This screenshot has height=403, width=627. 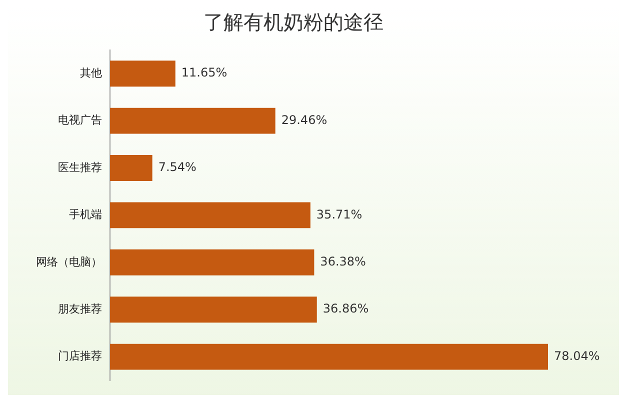 I want to click on y-tick-label: 电视广告, so click(x=80, y=120).